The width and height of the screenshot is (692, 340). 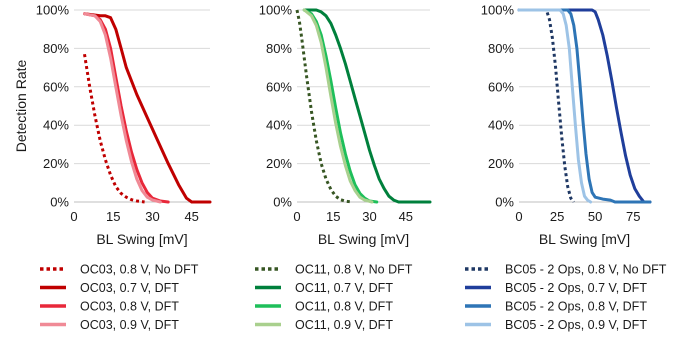 I want to click on legend-label: OC03, 0.8 V, No DFT, so click(x=139, y=270).